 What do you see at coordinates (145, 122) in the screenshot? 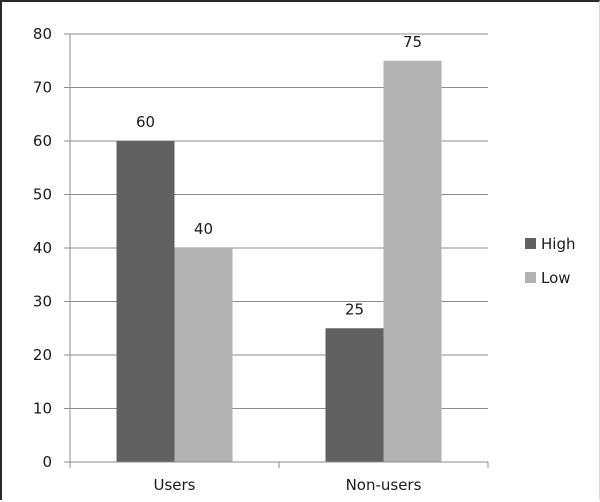
I see `data-label: 60` at bounding box center [145, 122].